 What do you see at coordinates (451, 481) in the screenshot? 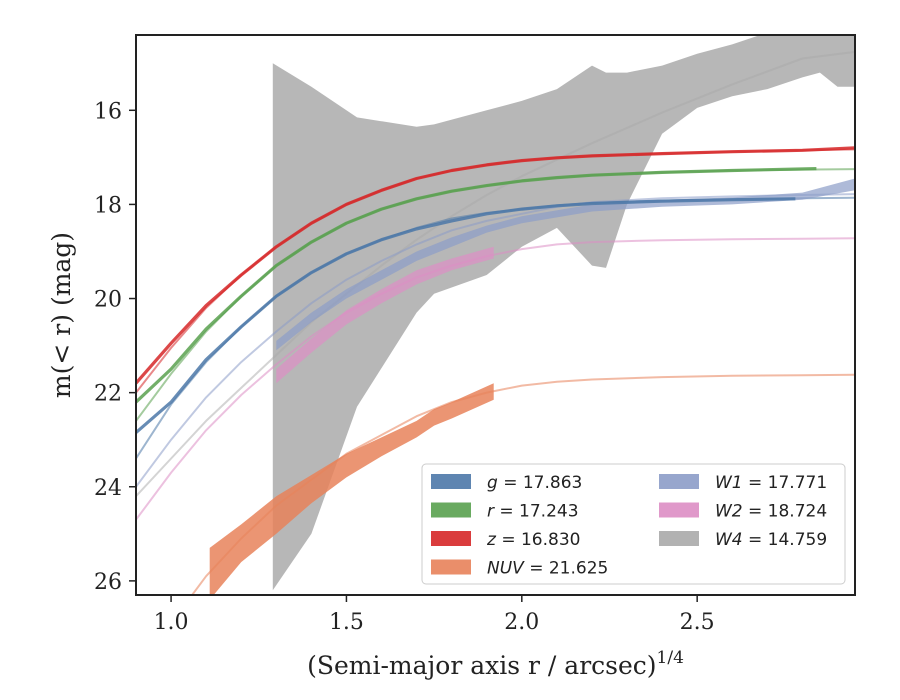
I see `legend-swatch-g` at bounding box center [451, 481].